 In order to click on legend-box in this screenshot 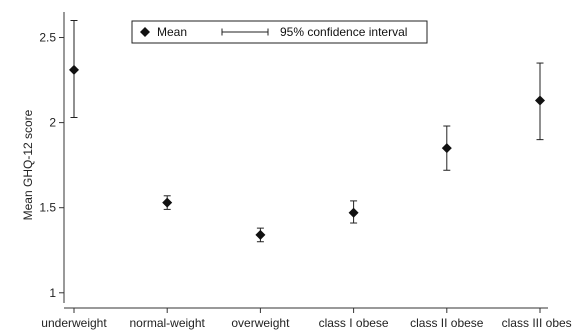, I will do `click(279, 32)`.